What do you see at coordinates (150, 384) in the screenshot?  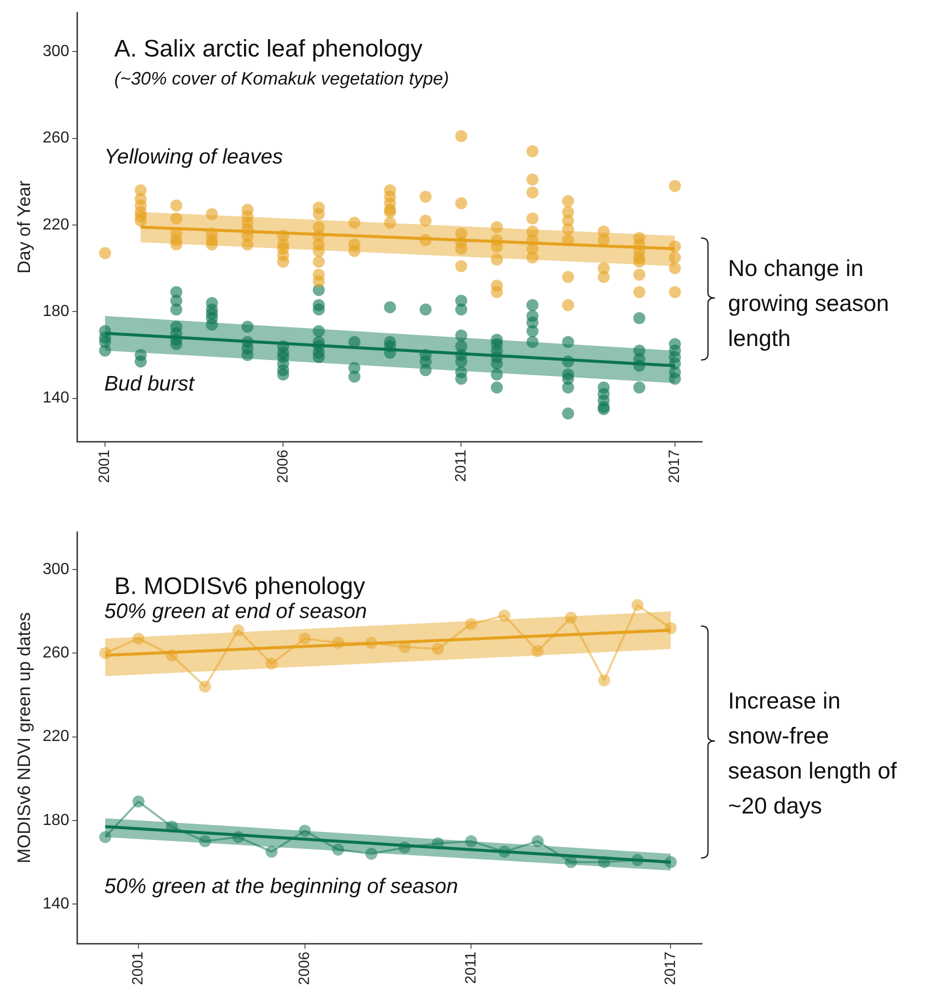 I see `series-label: Bud burst` at bounding box center [150, 384].